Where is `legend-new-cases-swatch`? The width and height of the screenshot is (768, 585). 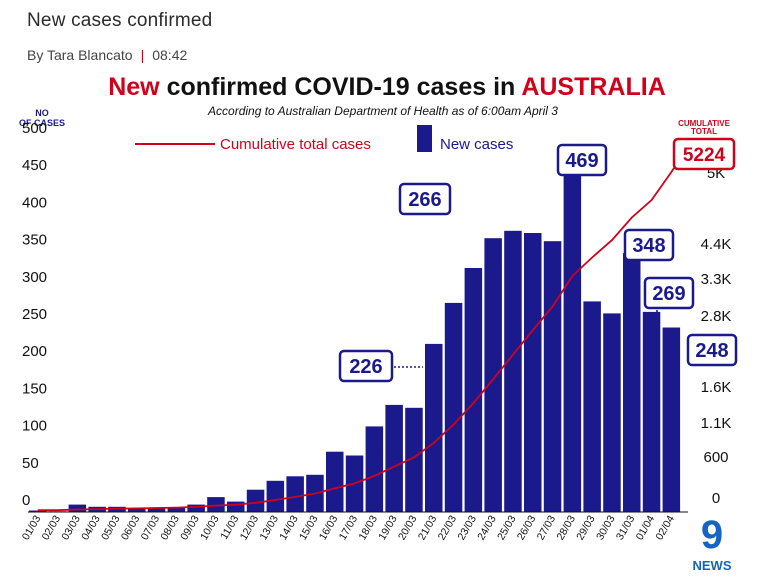 legend-new-cases-swatch is located at coordinates (424, 138).